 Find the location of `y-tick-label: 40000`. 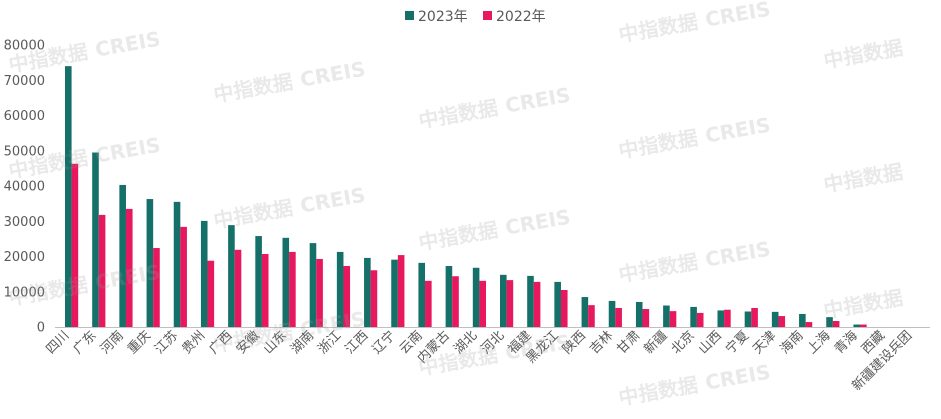

y-tick-label: 40000 is located at coordinates (24, 187).